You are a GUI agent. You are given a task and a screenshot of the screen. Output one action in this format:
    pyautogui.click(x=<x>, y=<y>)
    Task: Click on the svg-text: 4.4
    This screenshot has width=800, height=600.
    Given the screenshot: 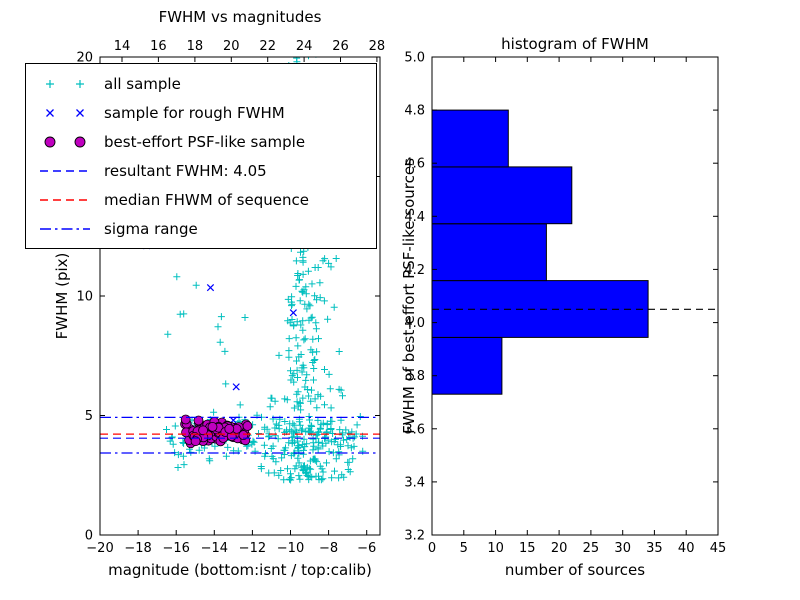 What is the action you would take?
    pyautogui.click(x=414, y=217)
    